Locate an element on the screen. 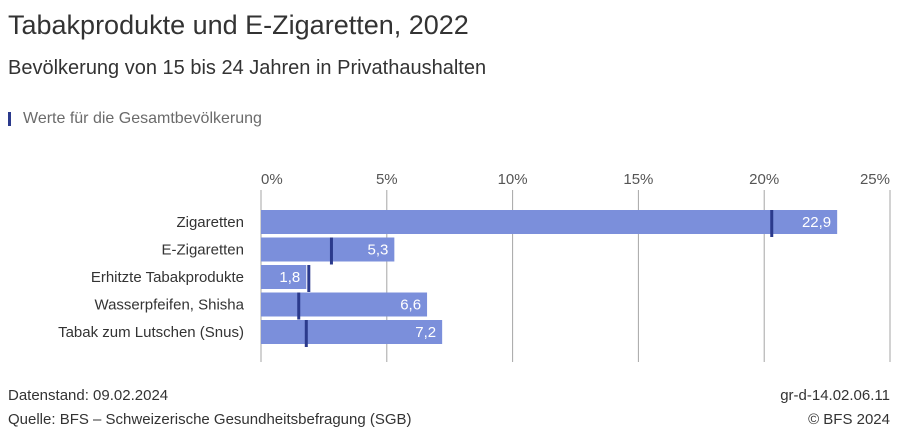 This screenshot has height=441, width=900. chart-title: Tabakprodukte und E-Zigaretten, 2022 is located at coordinates (238, 25).